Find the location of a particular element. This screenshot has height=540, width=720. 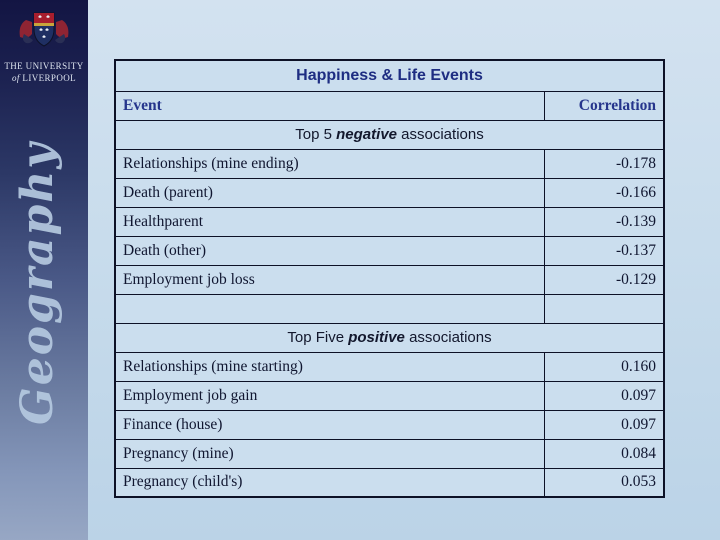

table-row: Pregnancy (child's) 0.053 is located at coordinates (389, 482).